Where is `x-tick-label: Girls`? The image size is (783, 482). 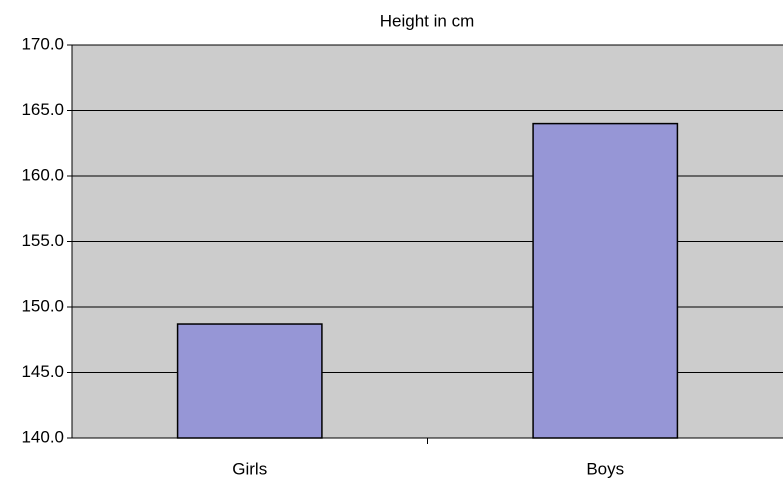
x-tick-label: Girls is located at coordinates (249, 468).